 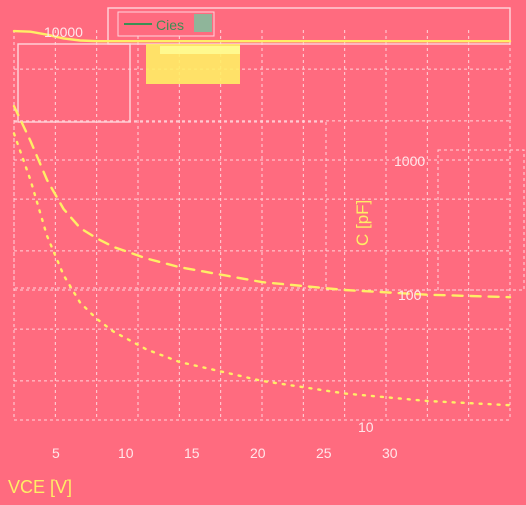 What do you see at coordinates (481, 220) in the screenshot?
I see `right-inset-frame` at bounding box center [481, 220].